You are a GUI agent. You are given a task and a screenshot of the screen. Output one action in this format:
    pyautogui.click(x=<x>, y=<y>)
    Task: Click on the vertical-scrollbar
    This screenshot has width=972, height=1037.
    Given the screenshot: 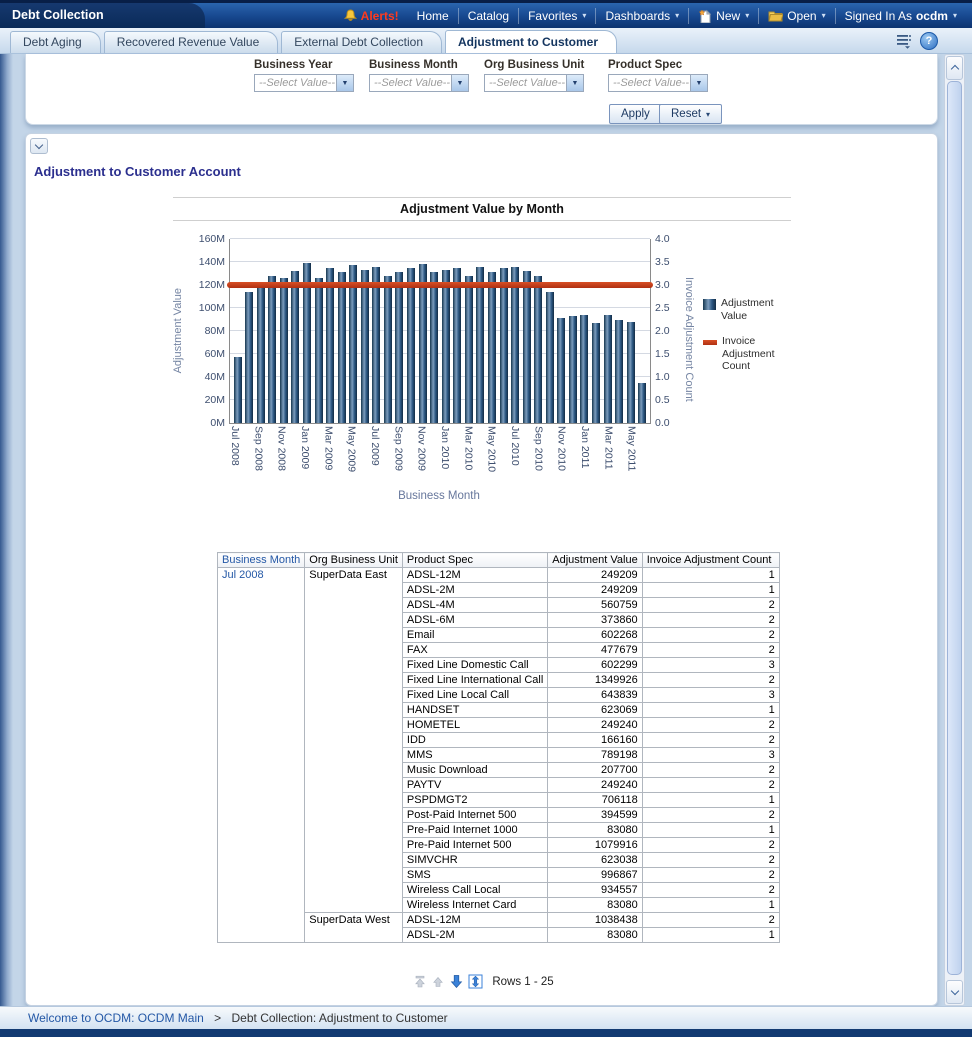 What is the action you would take?
    pyautogui.click(x=954, y=530)
    